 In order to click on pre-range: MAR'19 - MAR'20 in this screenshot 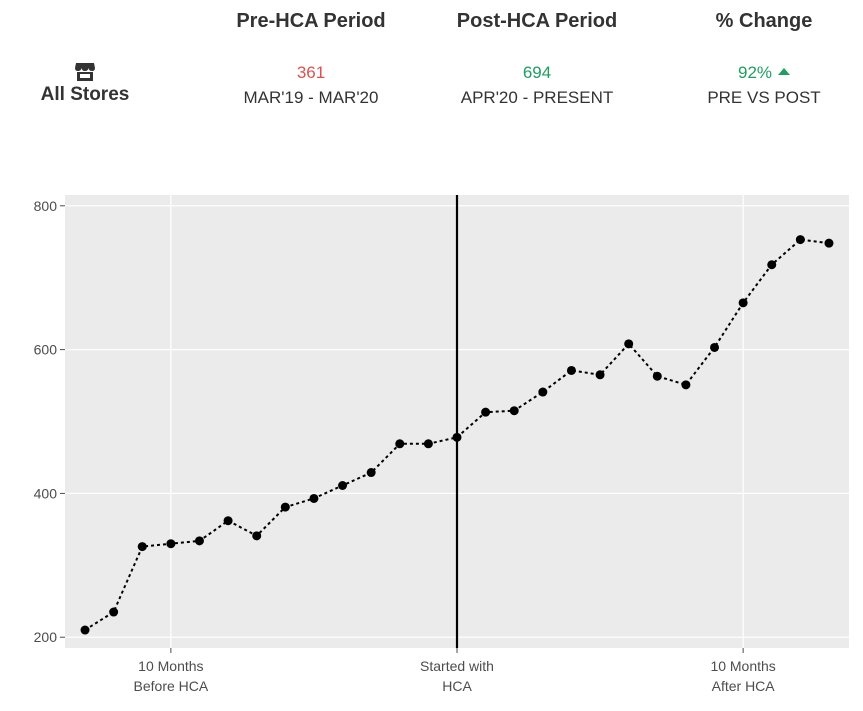, I will do `click(311, 97)`.